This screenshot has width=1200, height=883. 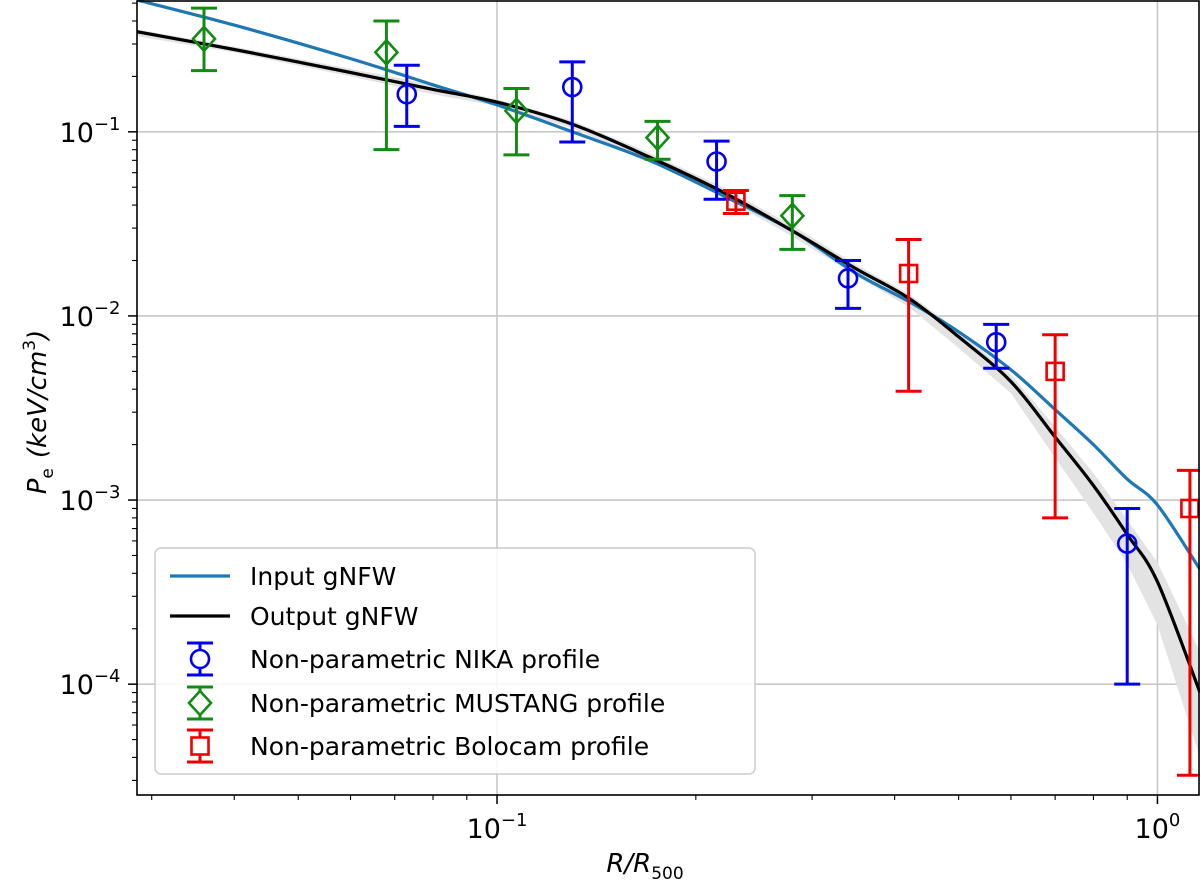 What do you see at coordinates (334, 616) in the screenshot?
I see `legend-entry-output-gnfw: Output gNFW` at bounding box center [334, 616].